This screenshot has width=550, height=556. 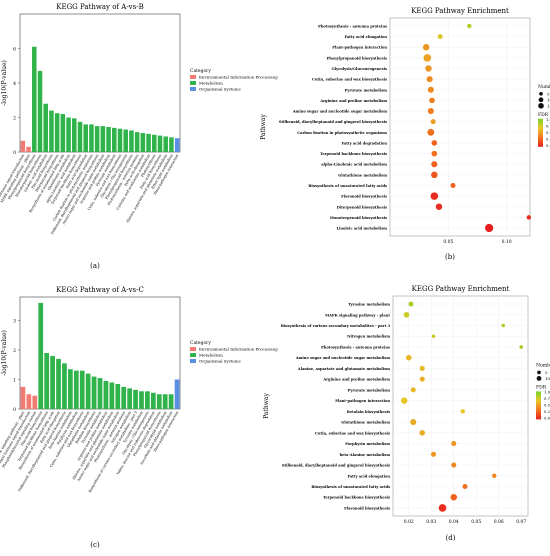 I want to click on pathway-label: Fatty acid elongation, so click(x=365, y=37).